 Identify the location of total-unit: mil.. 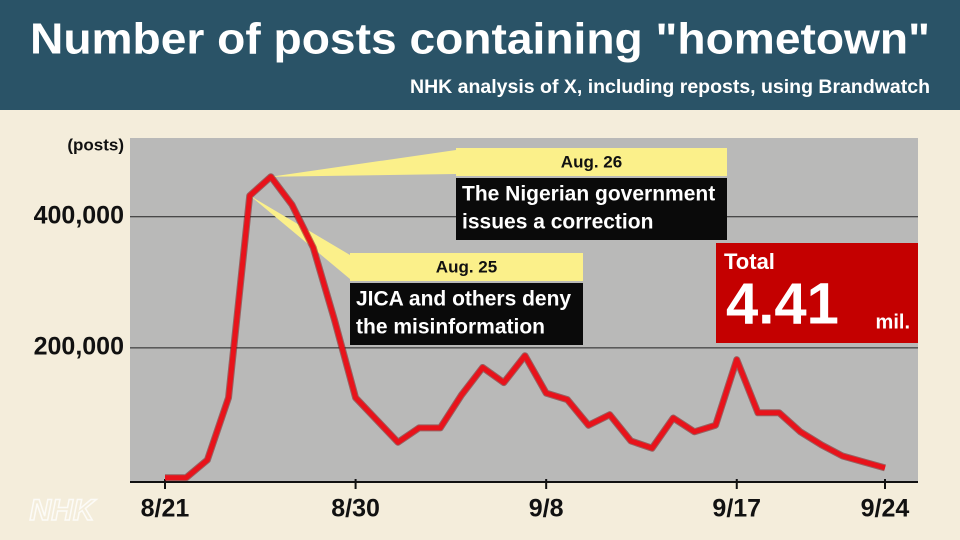
(893, 322).